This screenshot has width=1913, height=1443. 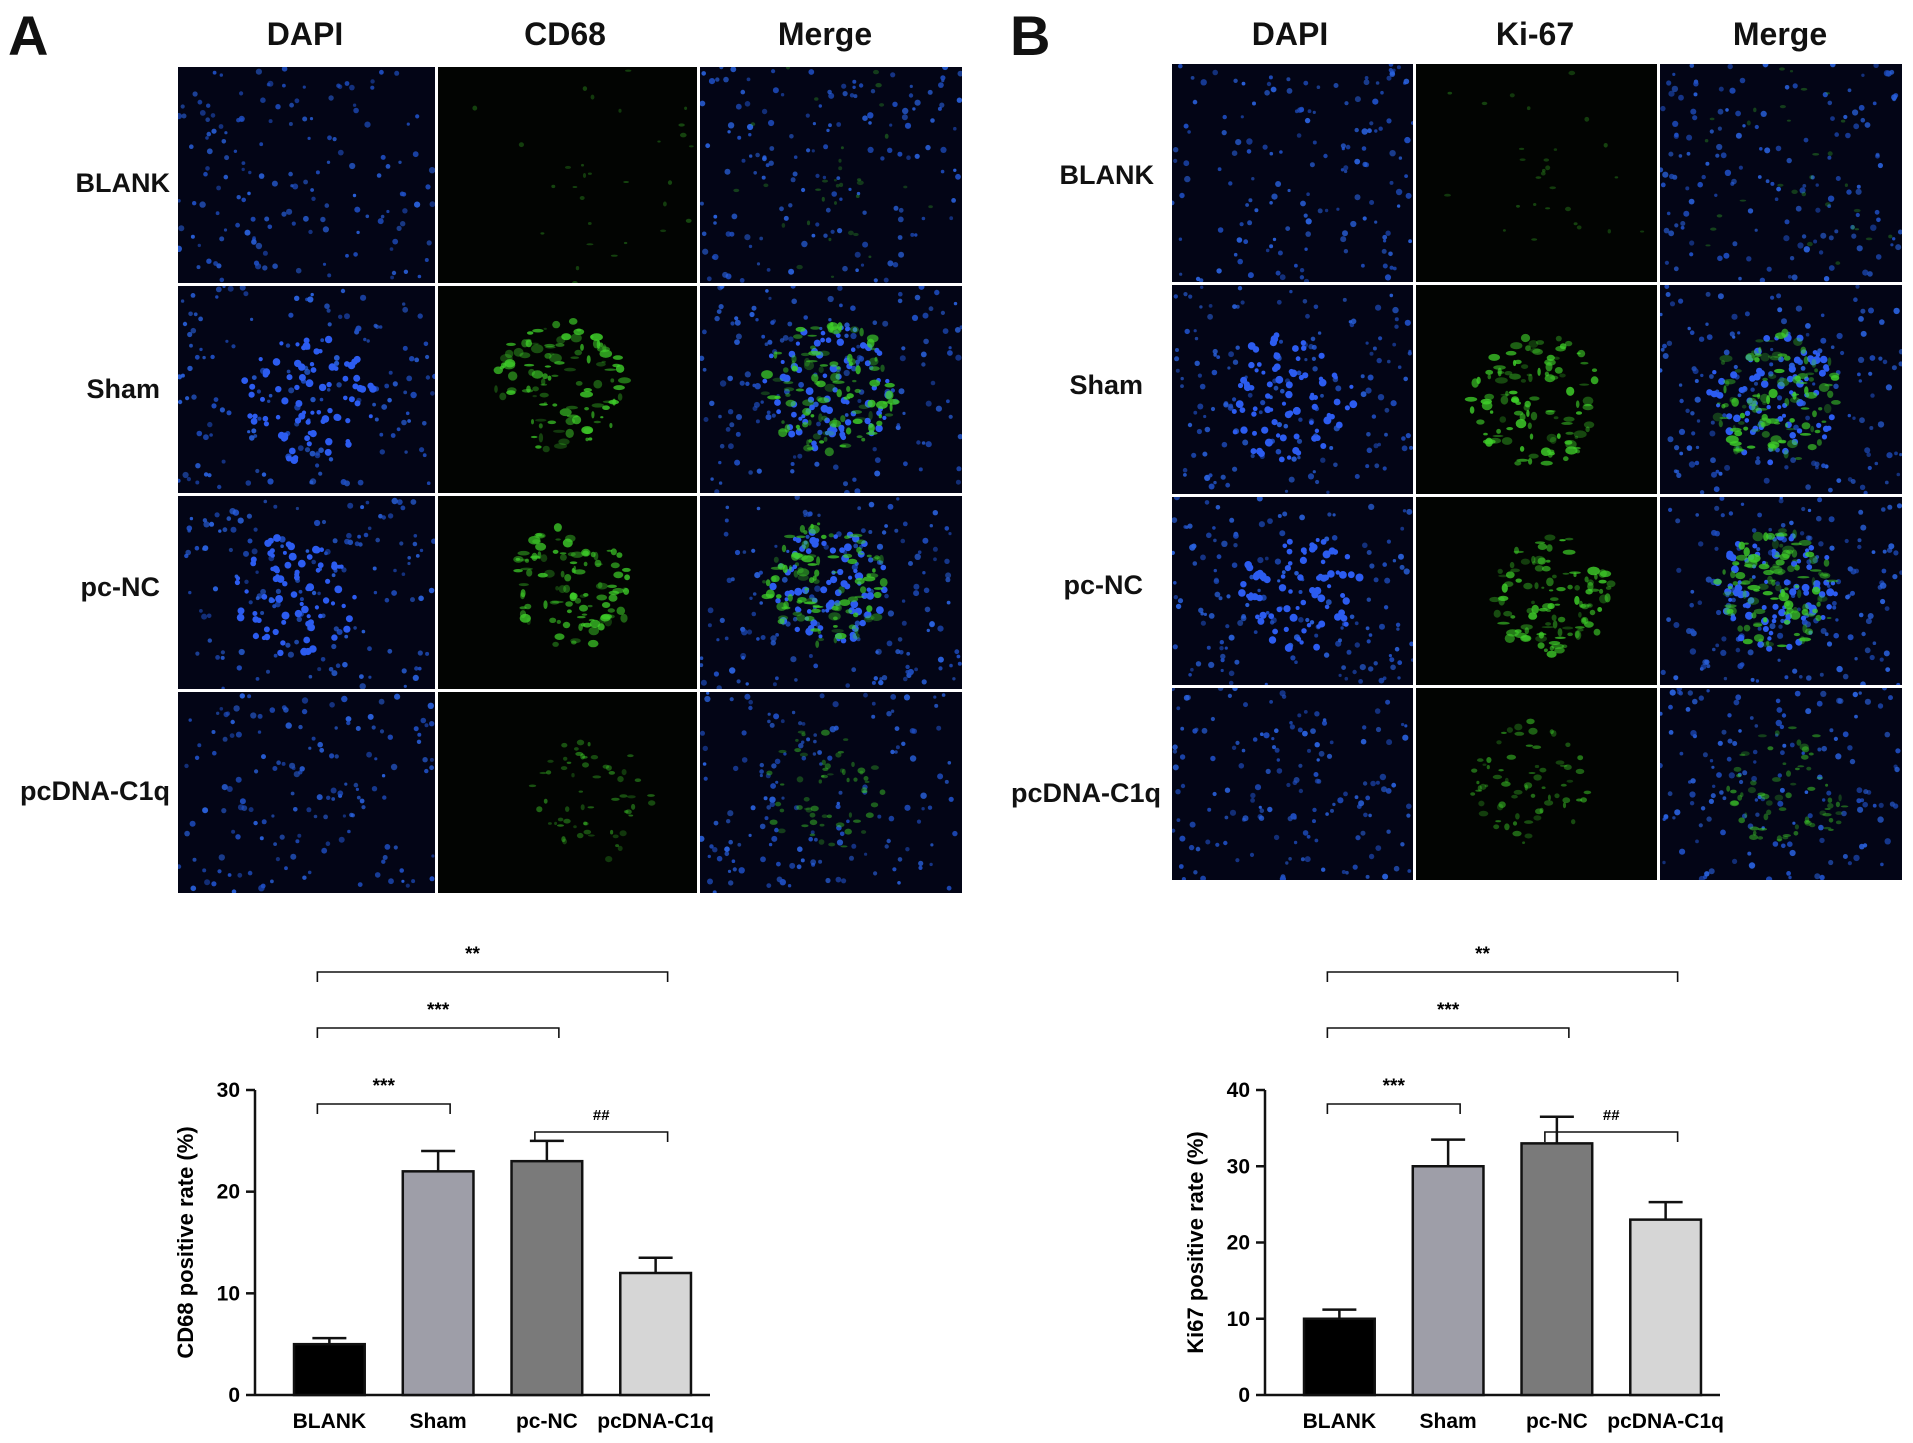 What do you see at coordinates (120, 587) in the screenshot?
I see `panel-a-row-pcnc: pc-NC` at bounding box center [120, 587].